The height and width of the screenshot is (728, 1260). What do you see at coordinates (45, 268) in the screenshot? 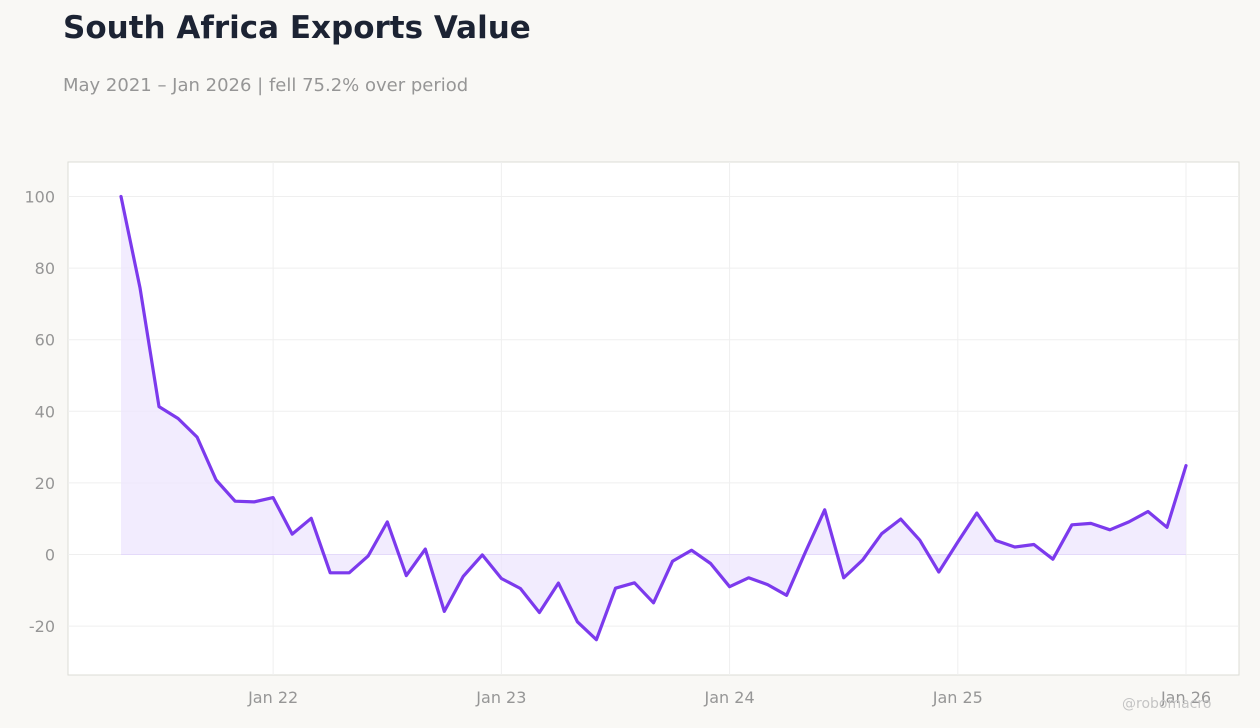
I see `y-tick-label: 80` at bounding box center [45, 268].